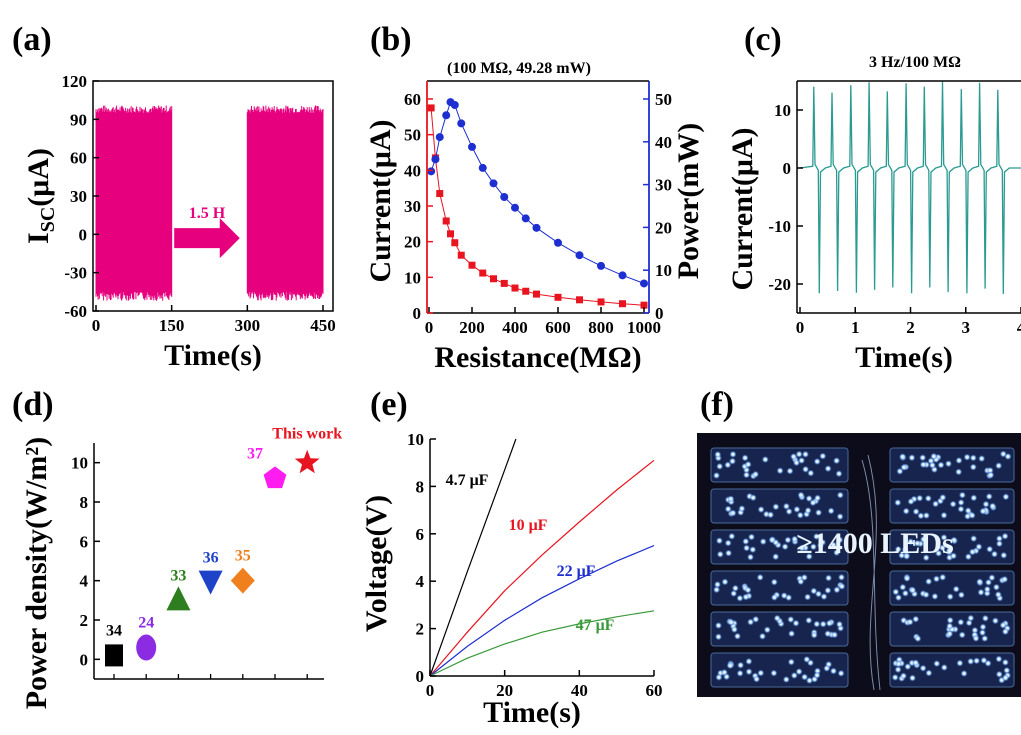 This screenshot has height=735, width=1021. Describe the element at coordinates (420, 629) in the screenshot. I see `y-tick-label: 2` at that location.